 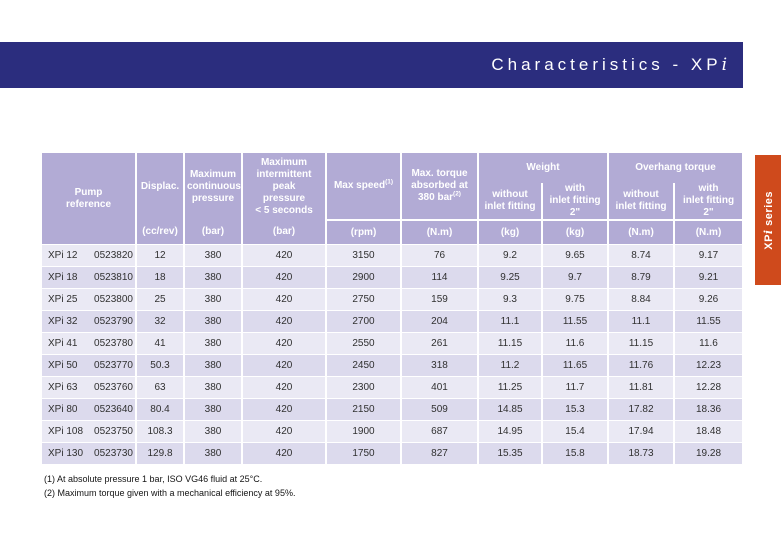 I want to click on cell-torque: 318, so click(x=440, y=365).